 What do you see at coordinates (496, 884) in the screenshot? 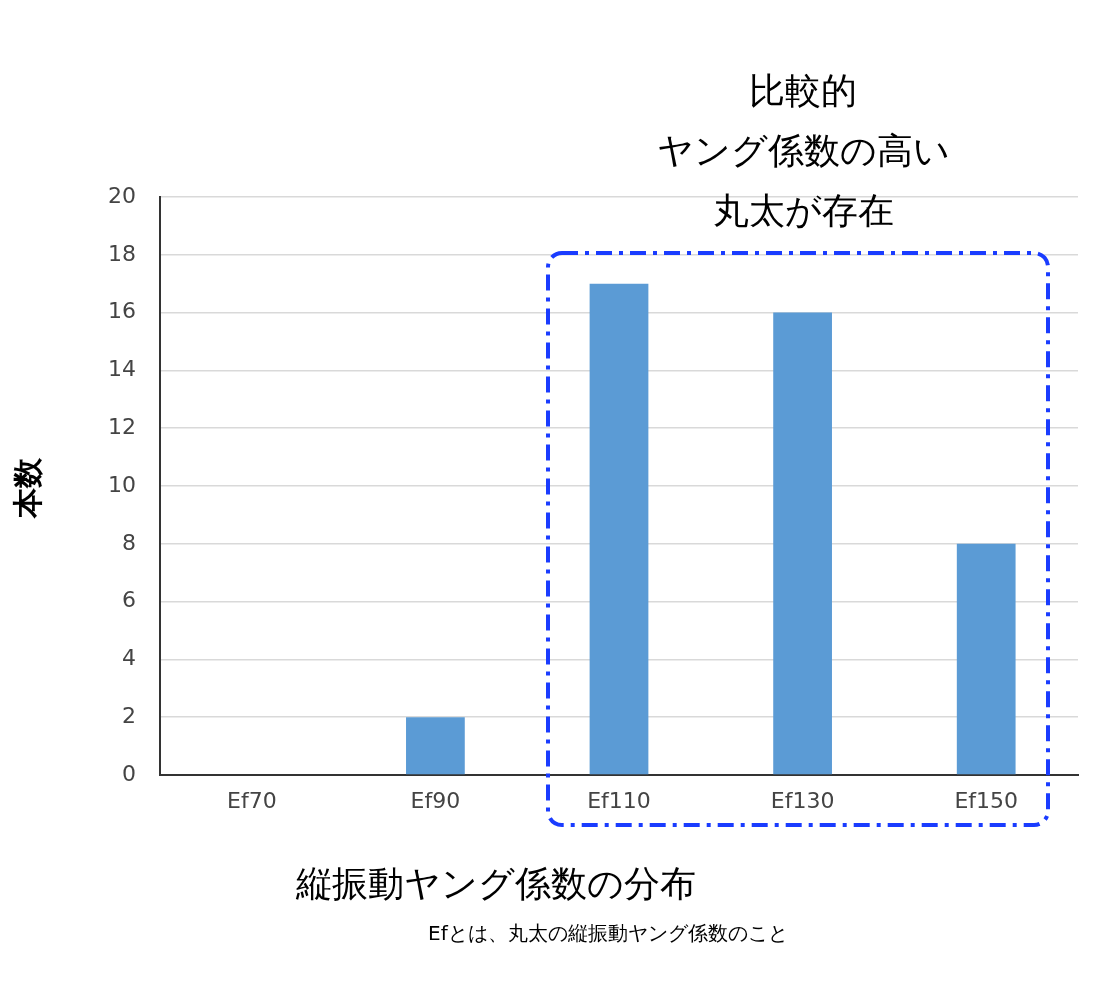
I see `x-axis-title: 縦振動ヤング係数の分布` at bounding box center [496, 884].